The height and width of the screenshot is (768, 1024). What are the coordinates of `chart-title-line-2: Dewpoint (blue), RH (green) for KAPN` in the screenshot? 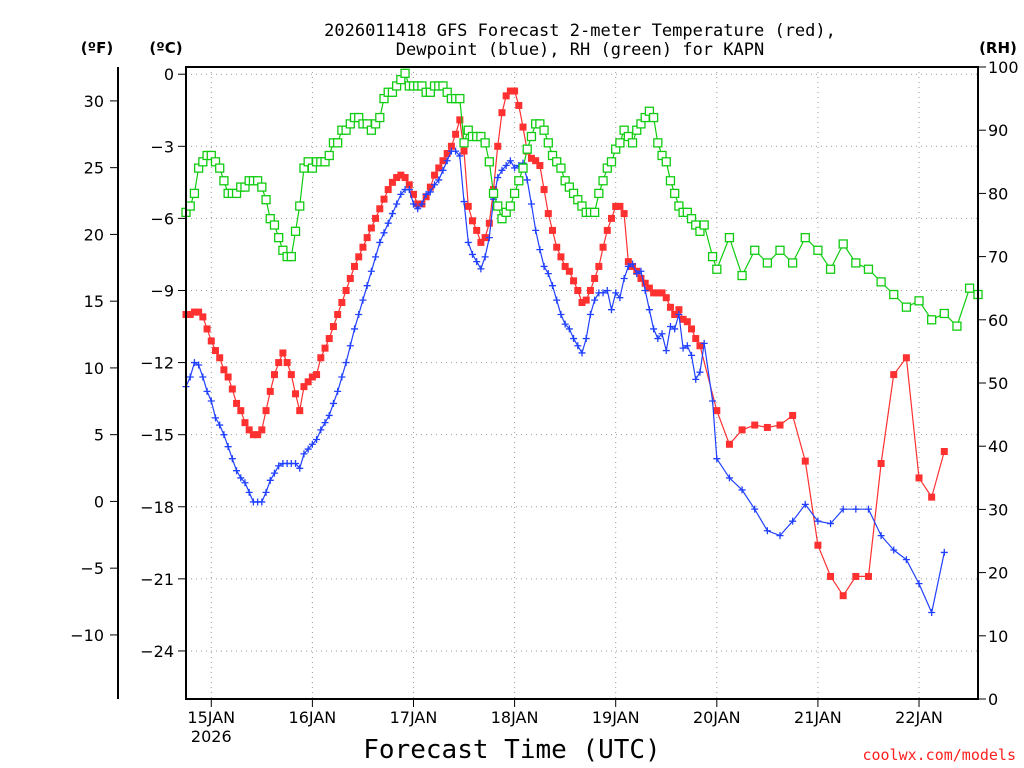 It's located at (580, 50).